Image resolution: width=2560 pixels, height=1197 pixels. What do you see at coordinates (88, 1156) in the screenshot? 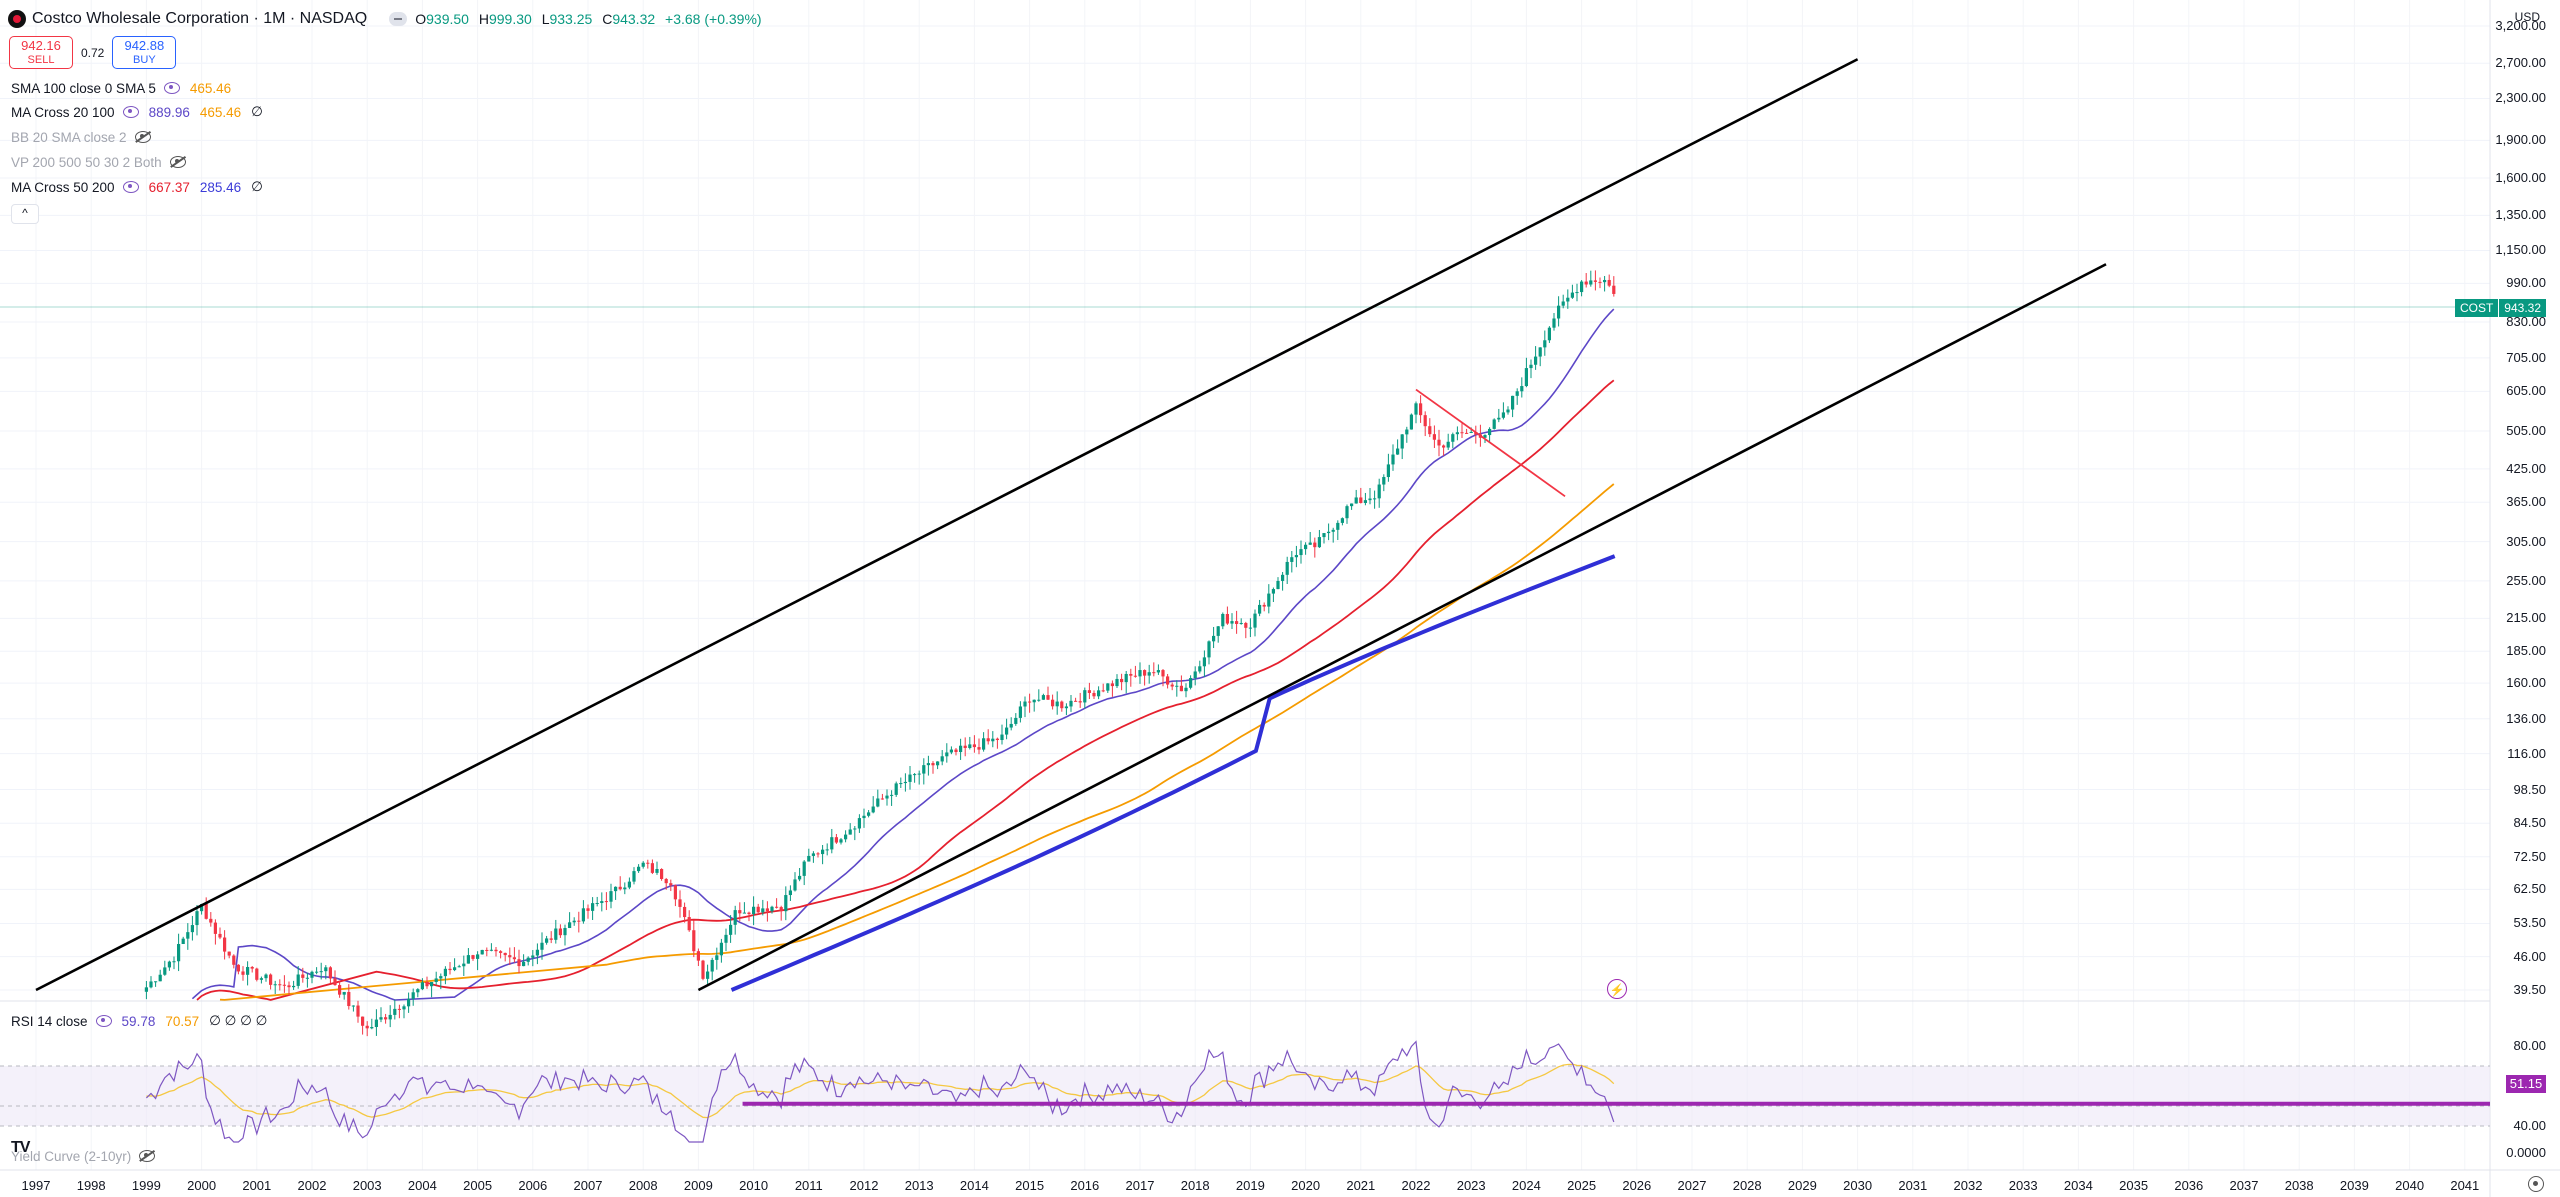
I see `yield-curve-legend: Yield Curve (2-10yr)` at bounding box center [88, 1156].